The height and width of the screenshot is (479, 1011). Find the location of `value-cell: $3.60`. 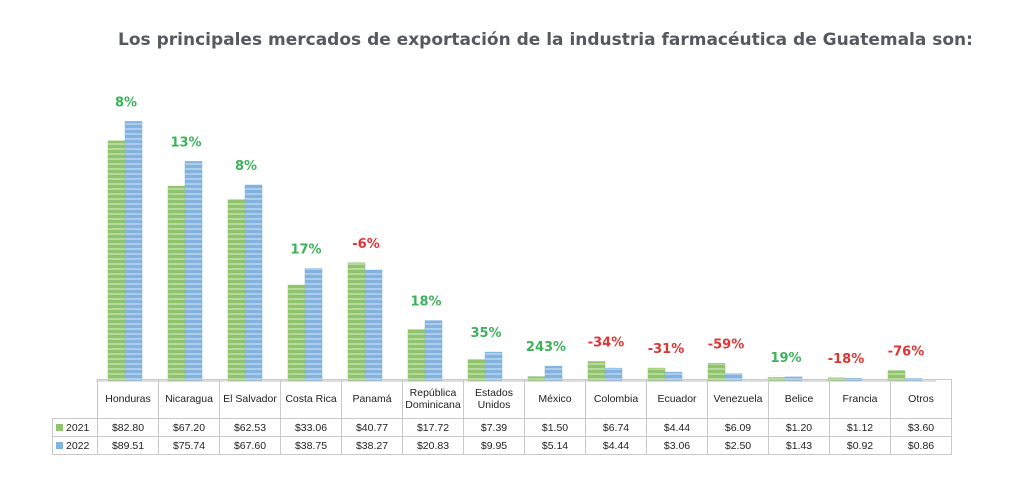

value-cell: $3.60 is located at coordinates (921, 427).